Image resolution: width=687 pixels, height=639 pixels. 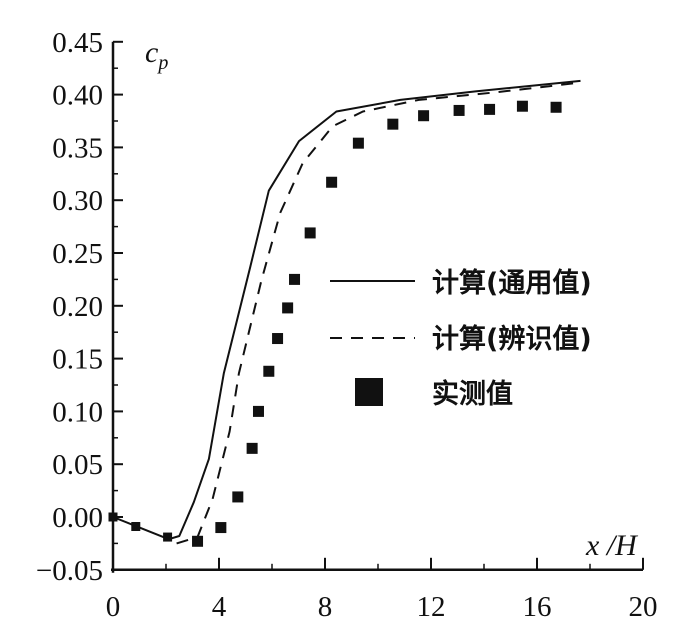 I want to click on x-tick-label: 4, so click(x=219, y=607).